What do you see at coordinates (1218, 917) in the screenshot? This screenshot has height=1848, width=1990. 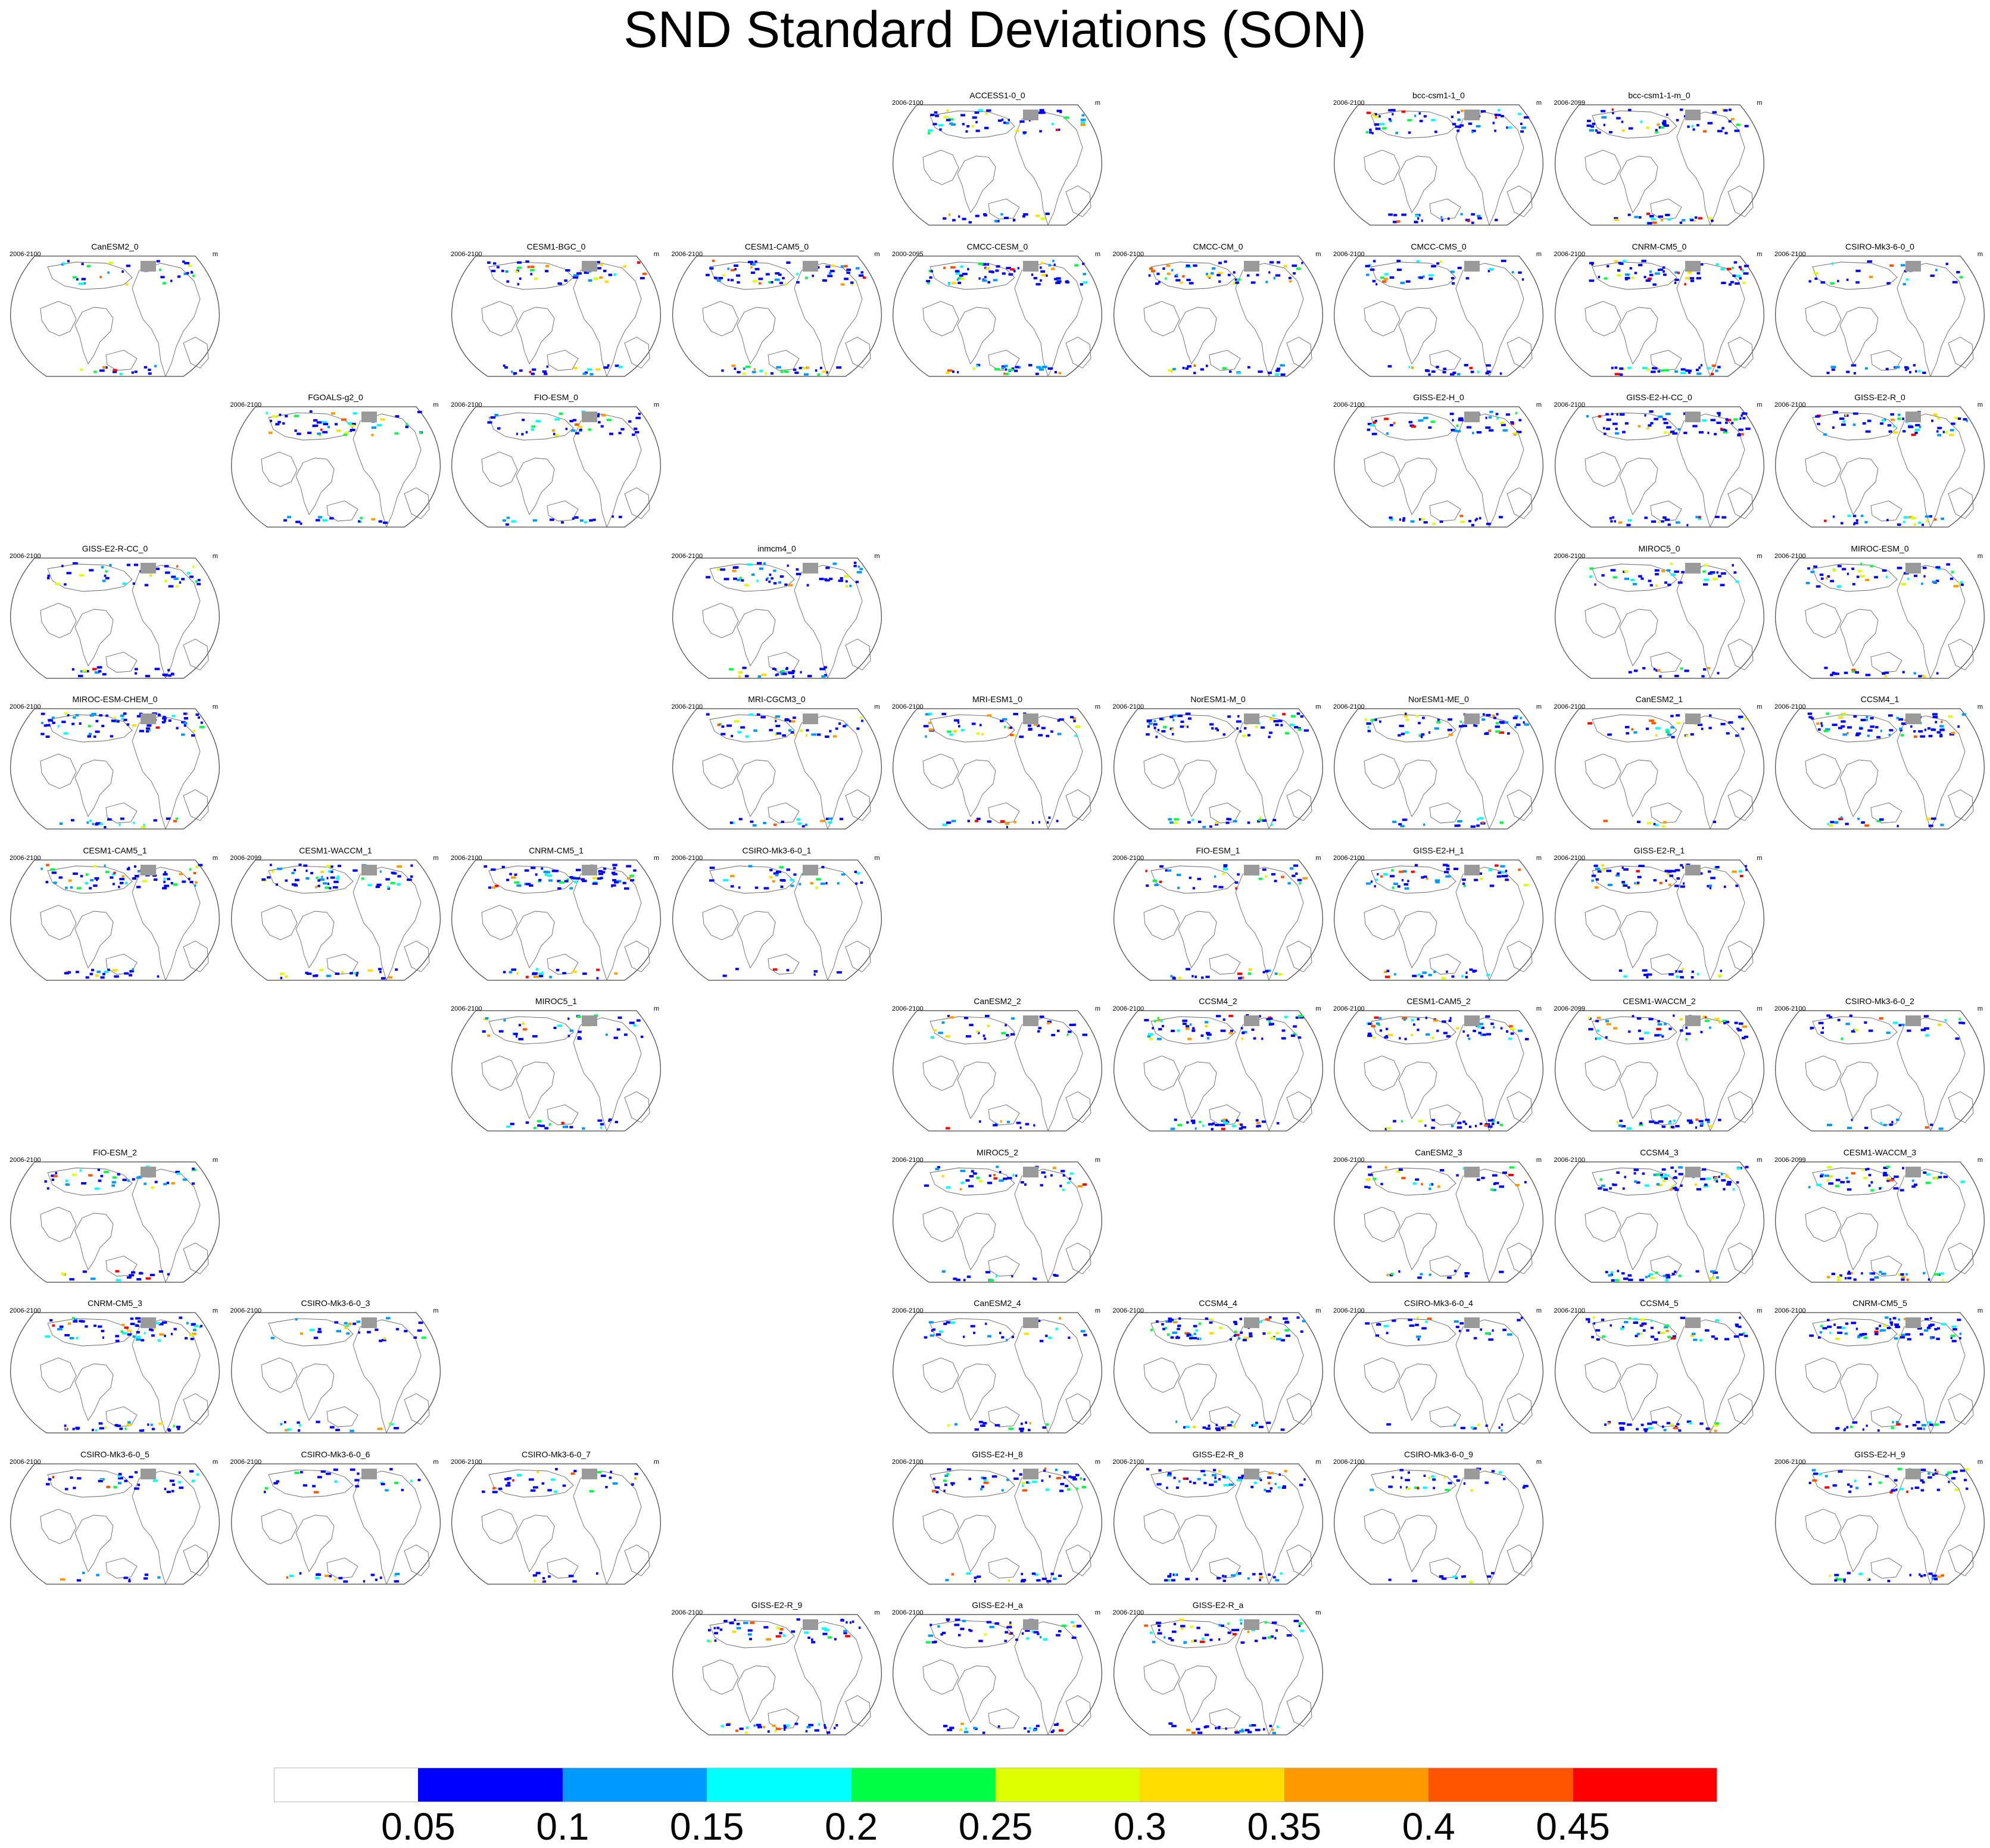 I see `map-panel: FIO-ESM_1 2006-2100 m` at bounding box center [1218, 917].